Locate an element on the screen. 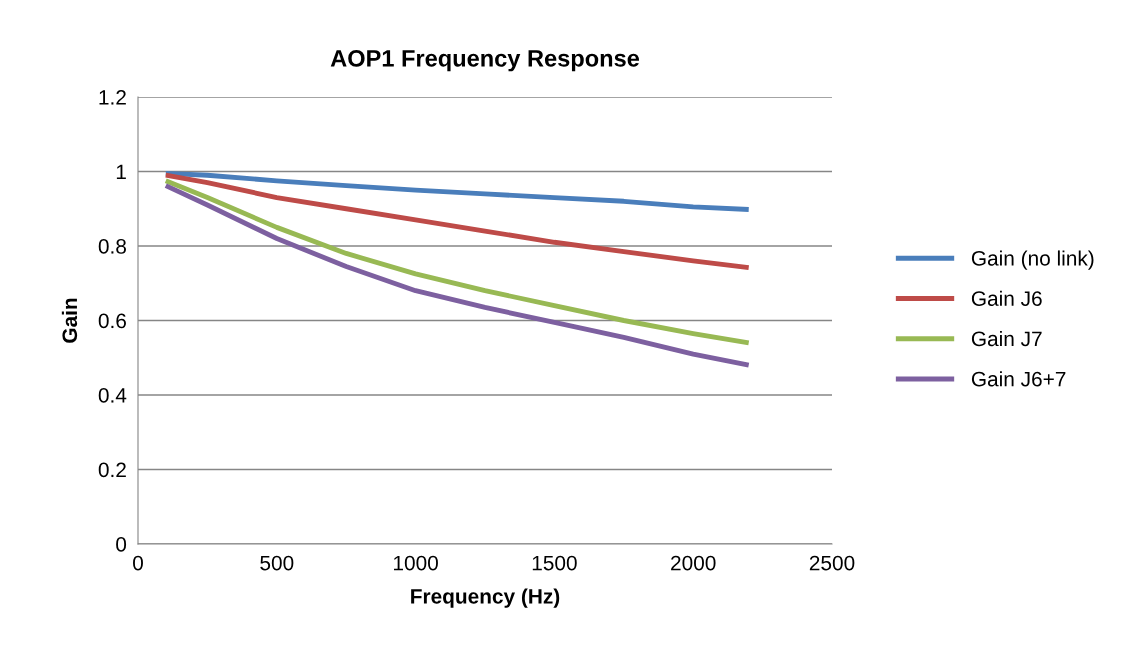 The width and height of the screenshot is (1122, 665). y-tick-label: 1.2 is located at coordinates (112, 97).